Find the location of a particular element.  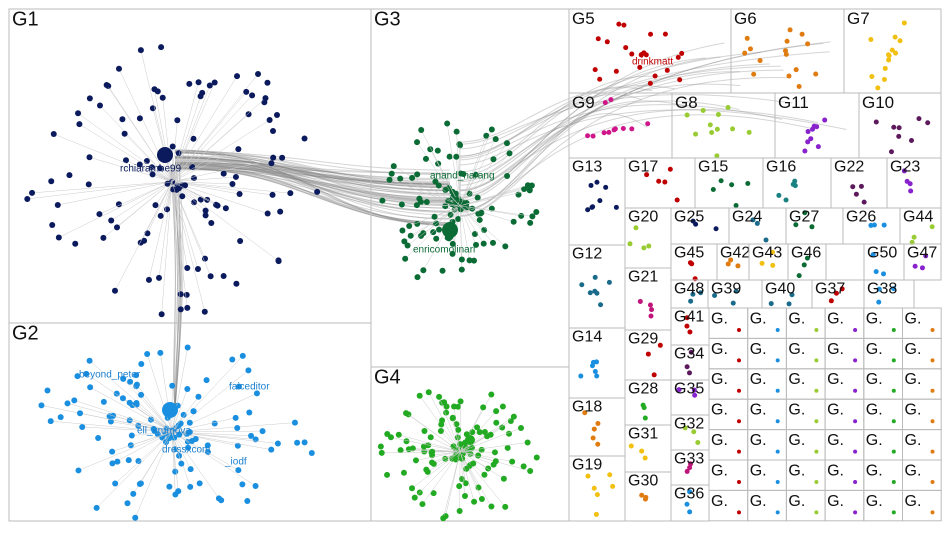

group-label: G34 is located at coordinates (689, 353).